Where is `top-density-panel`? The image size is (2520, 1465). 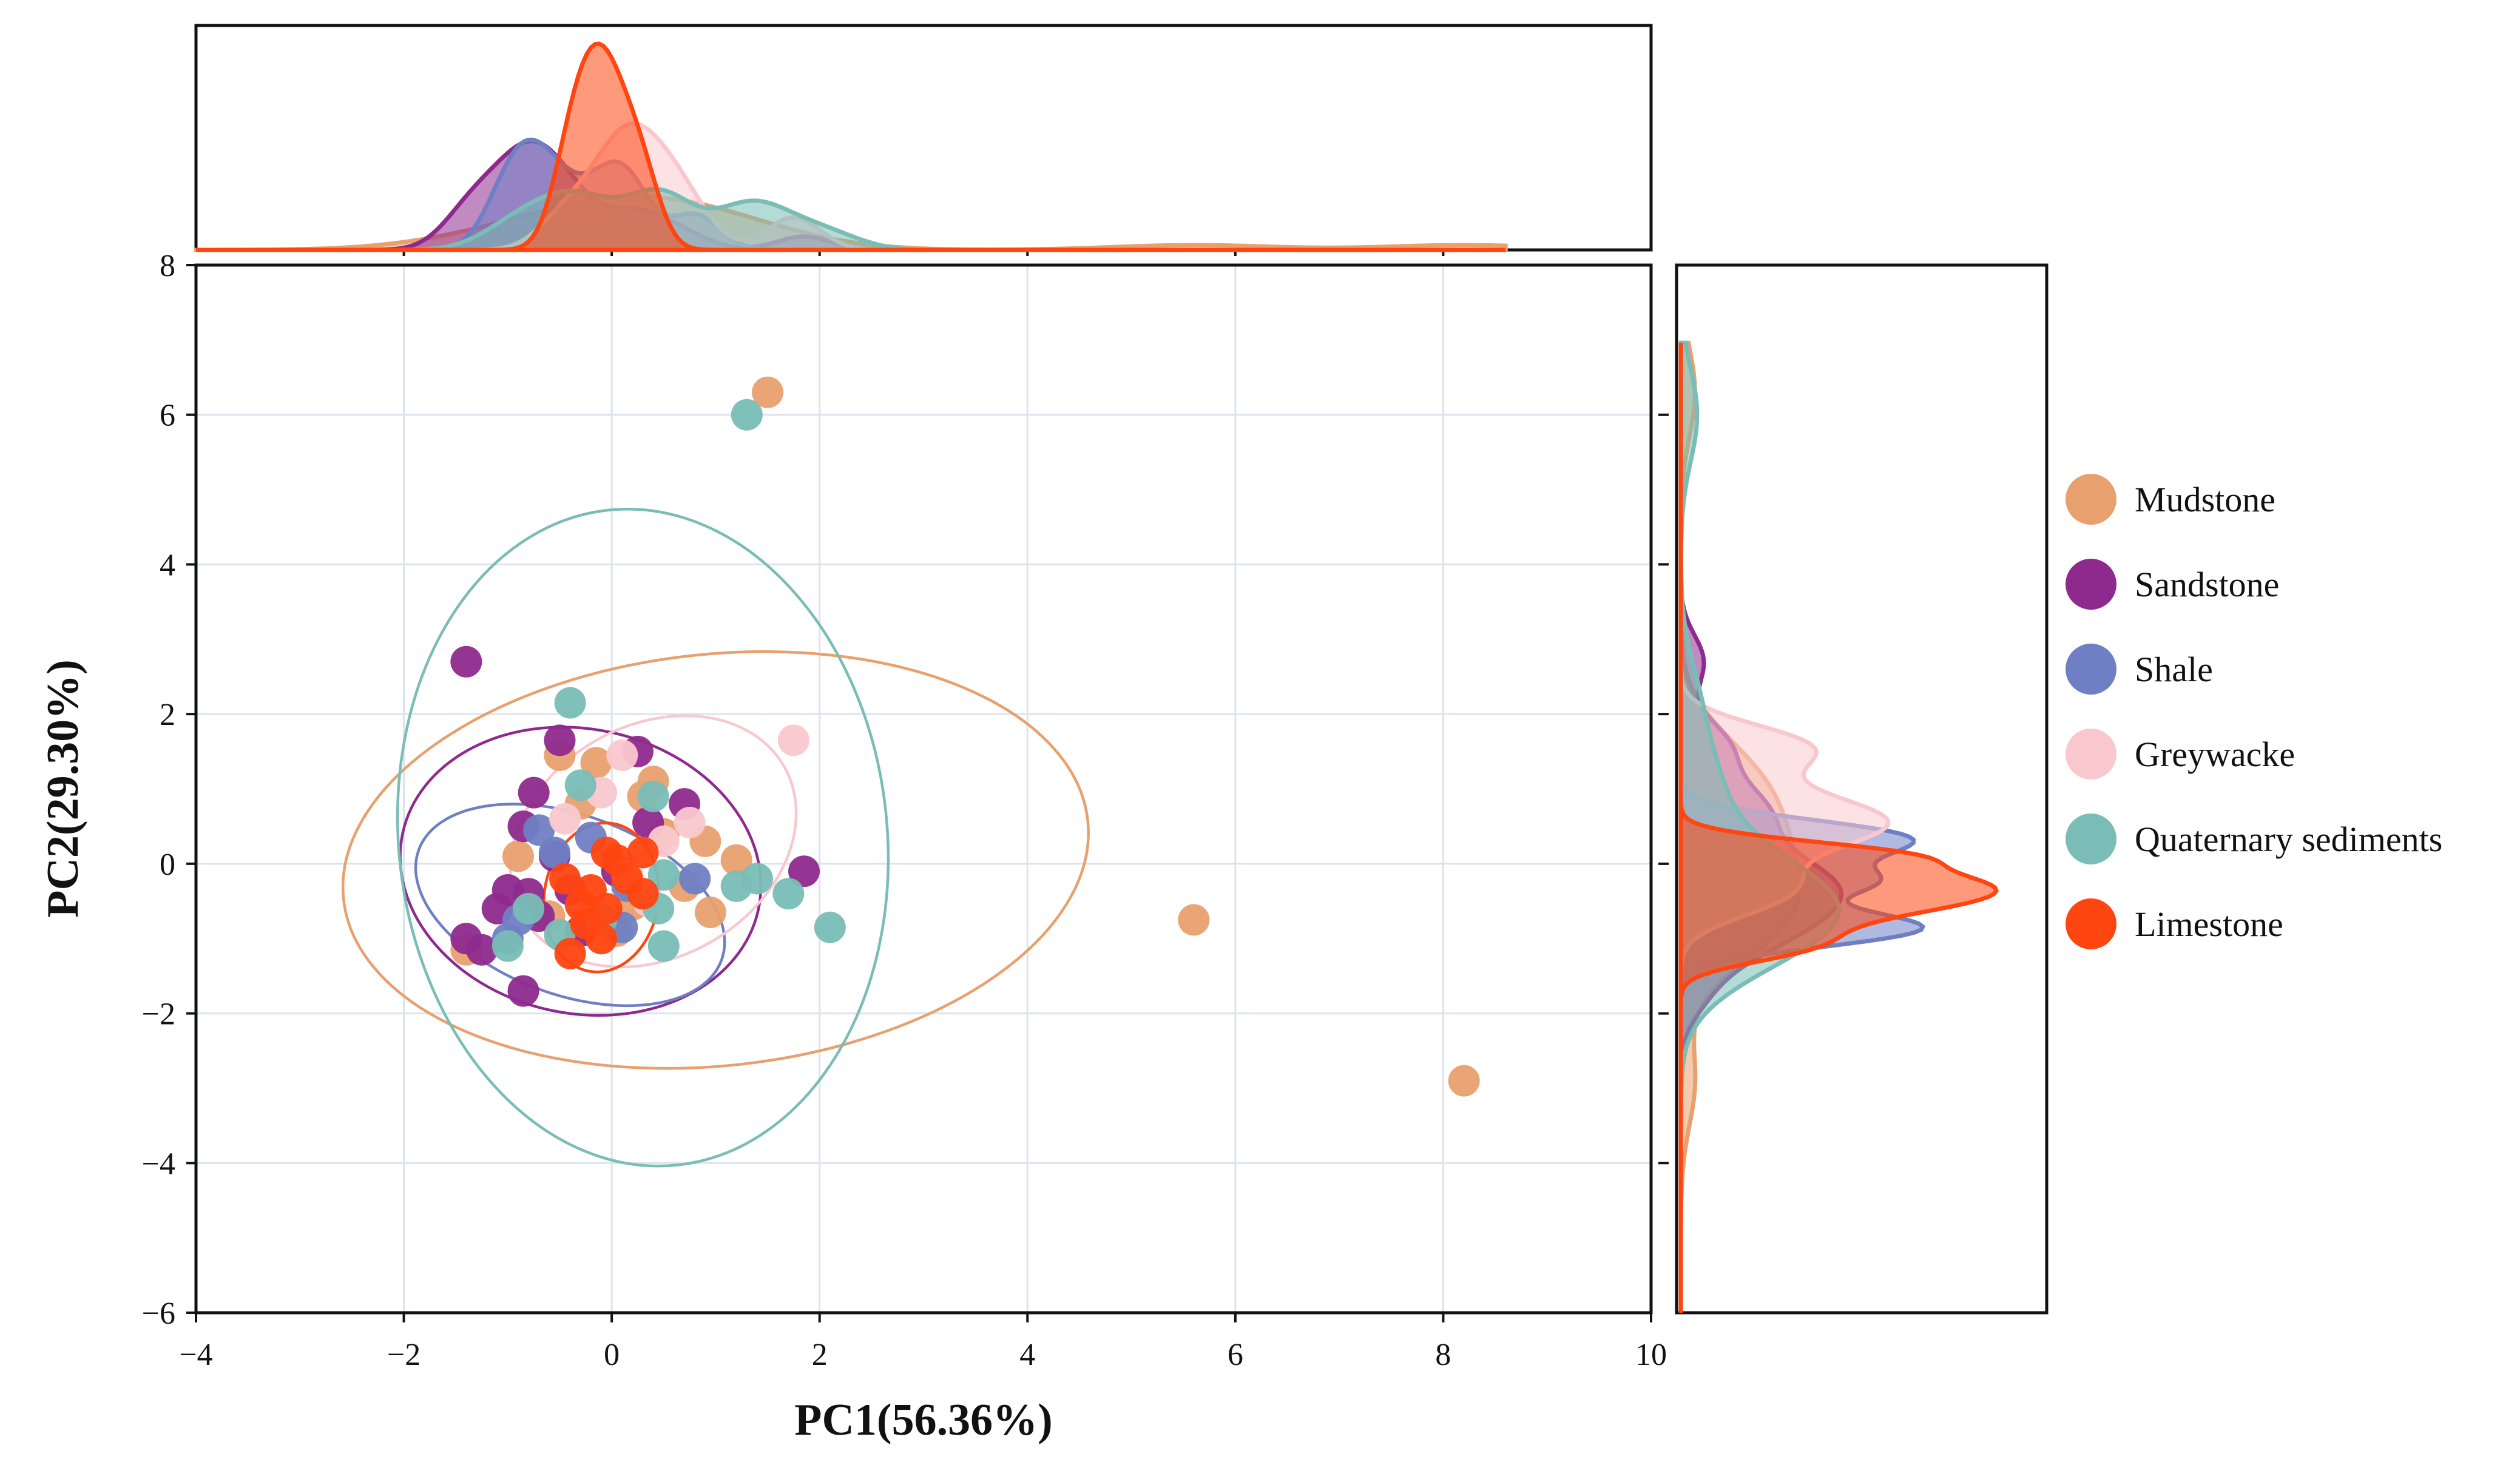 top-density-panel is located at coordinates (923, 140).